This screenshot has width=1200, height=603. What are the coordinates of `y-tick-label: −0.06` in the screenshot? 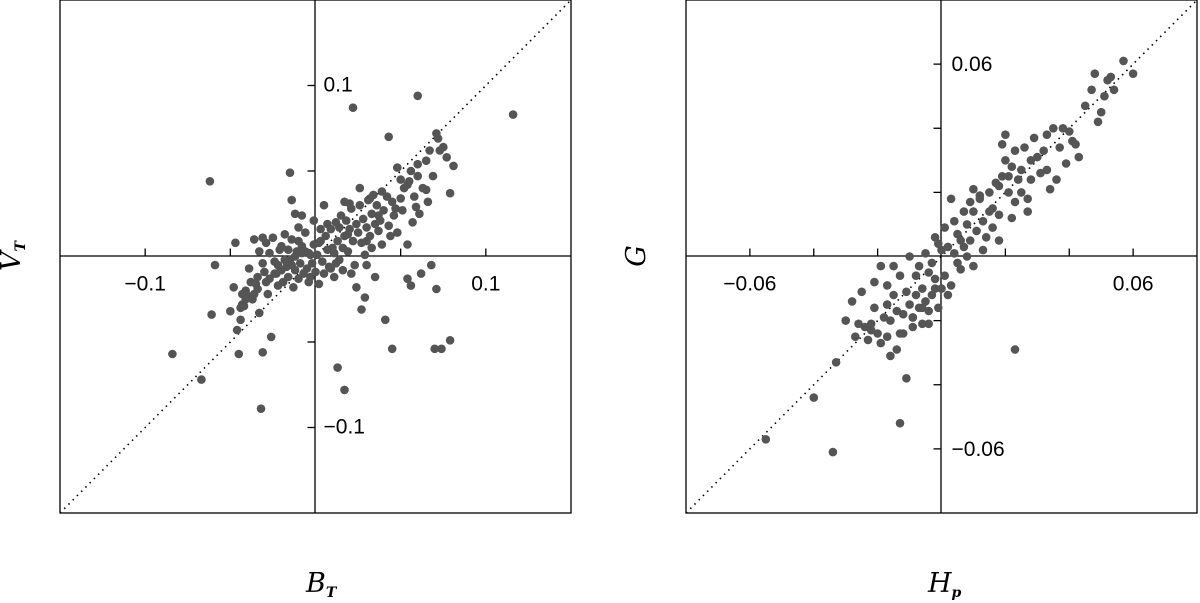 It's located at (978, 449).